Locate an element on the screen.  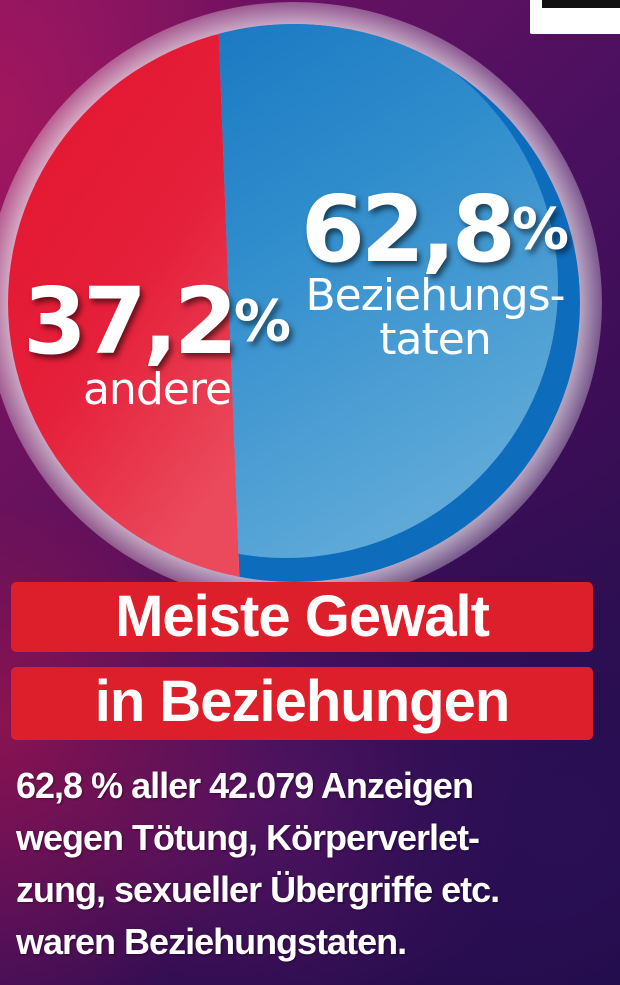
description-line: zung, sexueller Übergriffe etc. is located at coordinates (258, 889).